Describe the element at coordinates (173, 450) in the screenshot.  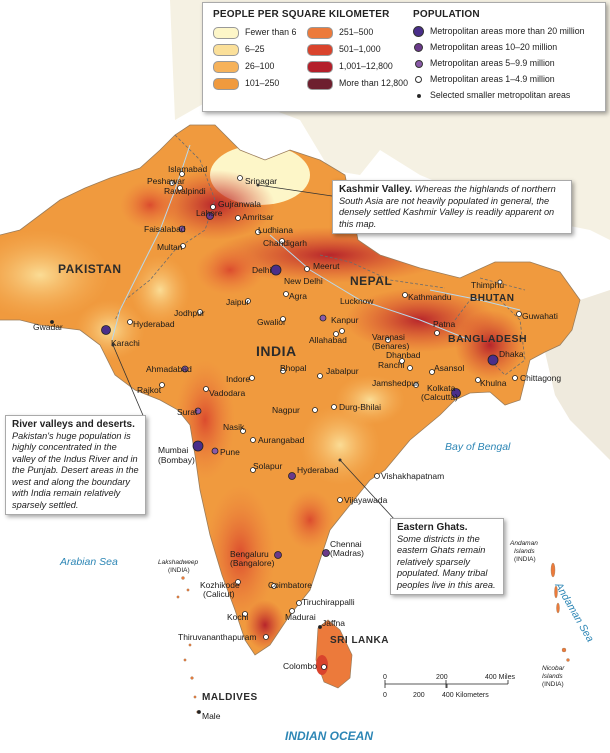
I see `city-mumbai: Mumbai` at that location.